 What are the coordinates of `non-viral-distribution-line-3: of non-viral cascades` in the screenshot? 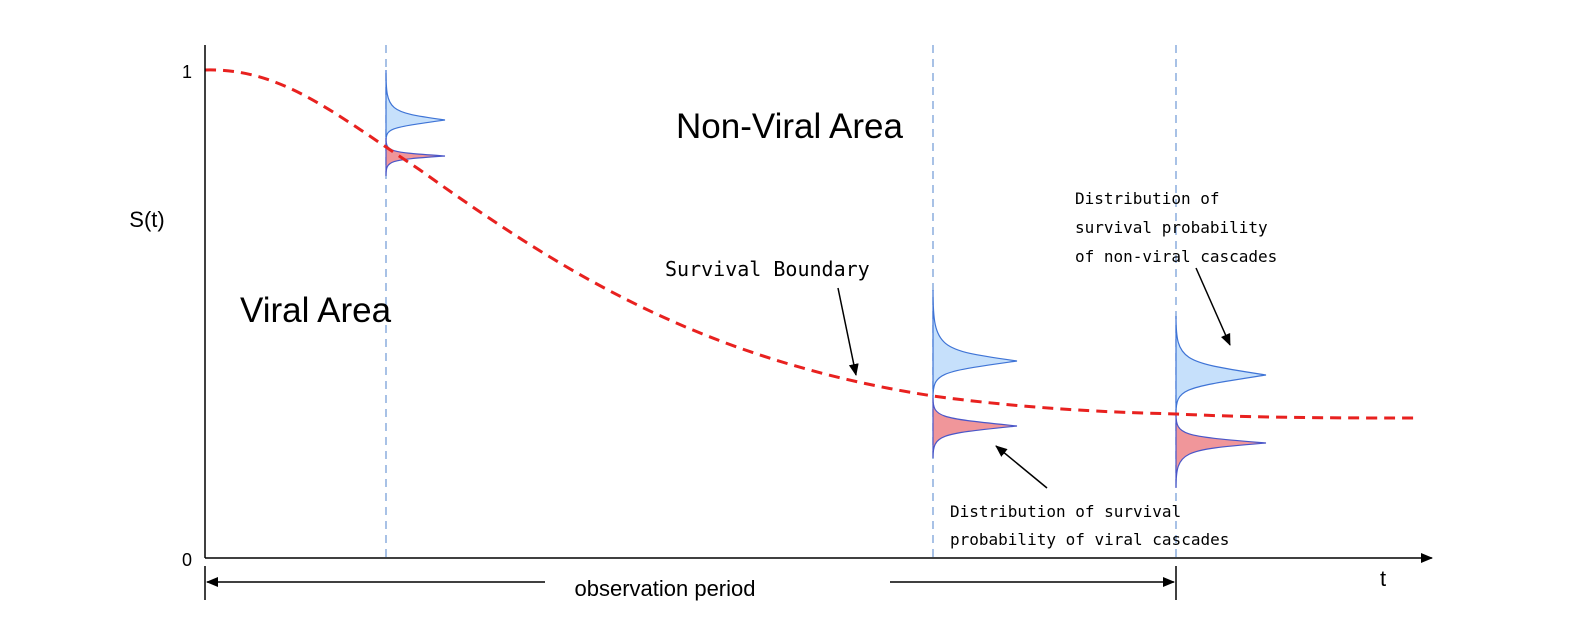 It's located at (1176, 256).